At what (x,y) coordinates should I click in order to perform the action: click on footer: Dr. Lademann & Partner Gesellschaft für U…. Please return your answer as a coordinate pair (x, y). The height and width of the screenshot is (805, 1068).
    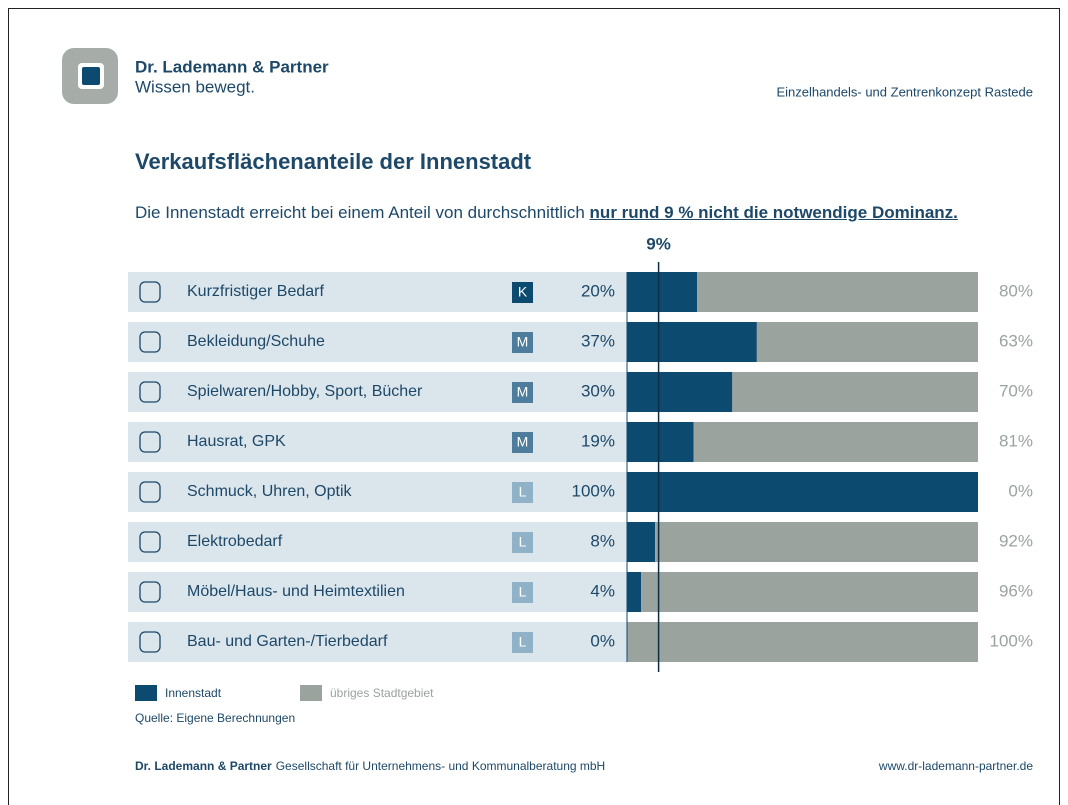
    Looking at the image, I should click on (370, 766).